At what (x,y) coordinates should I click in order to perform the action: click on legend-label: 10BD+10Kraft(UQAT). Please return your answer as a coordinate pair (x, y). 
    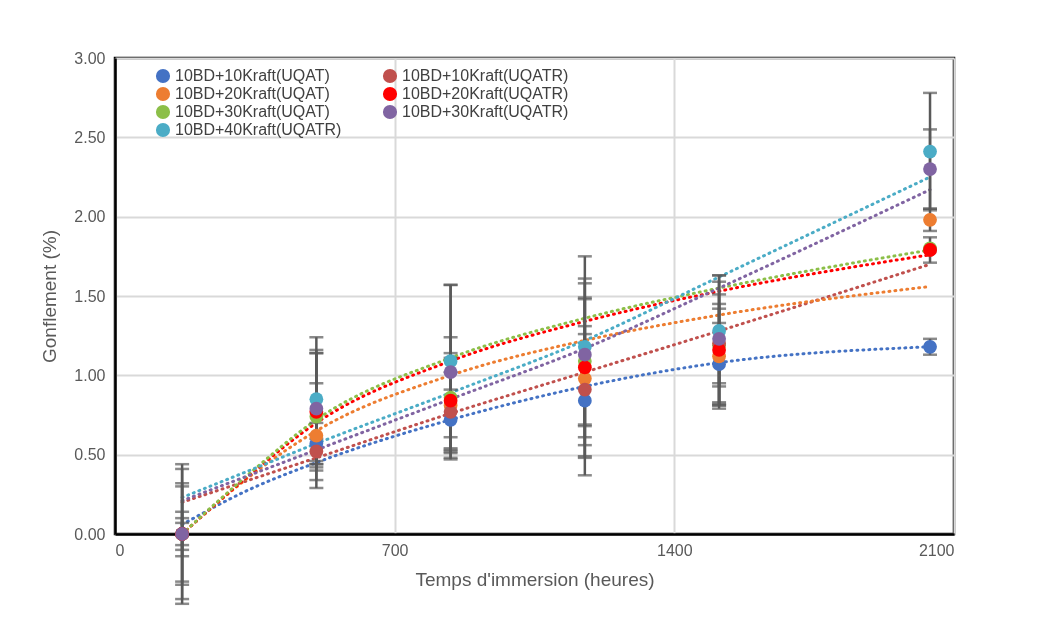
    Looking at the image, I should click on (252, 75).